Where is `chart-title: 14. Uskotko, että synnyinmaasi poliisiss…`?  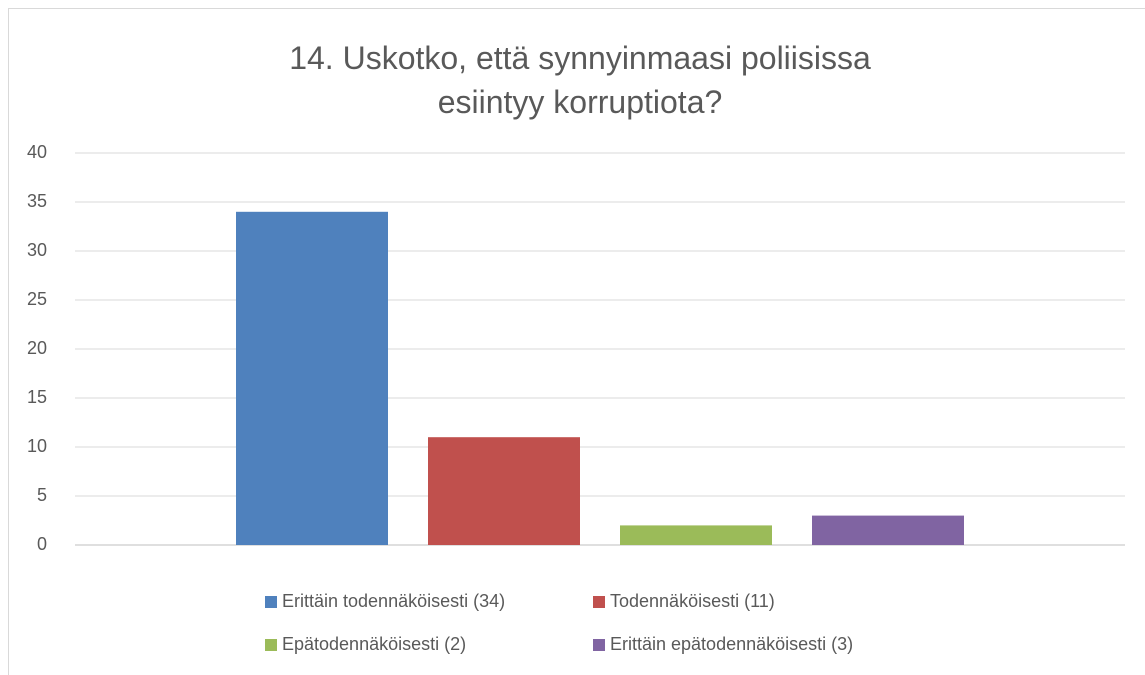
chart-title: 14. Uskotko, että synnyinmaasi poliisiss… is located at coordinates (580, 80).